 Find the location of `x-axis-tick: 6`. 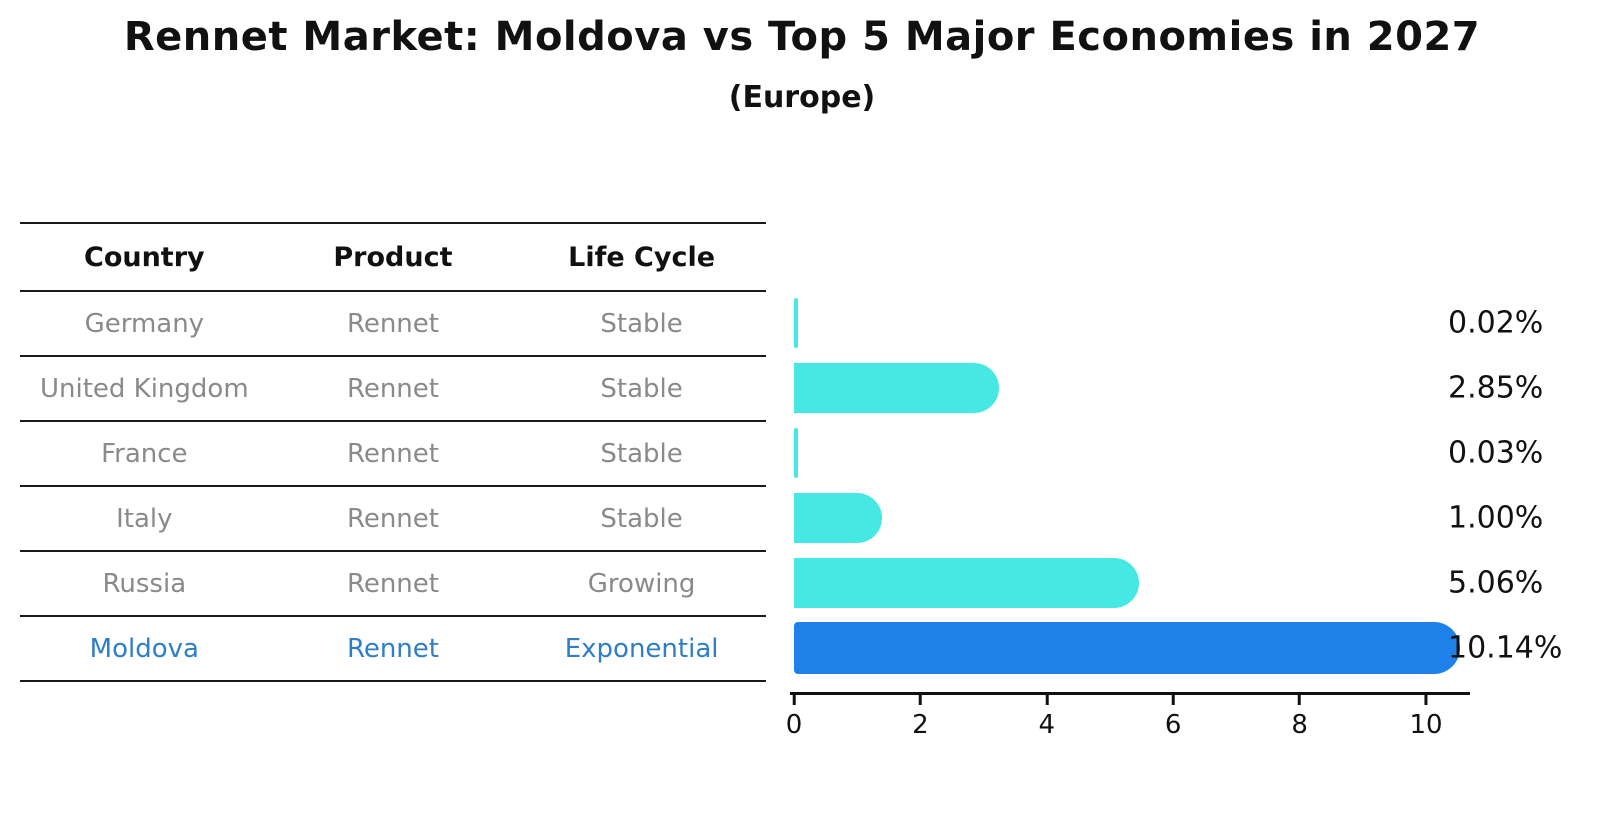

x-axis-tick: 6 is located at coordinates (1173, 717).